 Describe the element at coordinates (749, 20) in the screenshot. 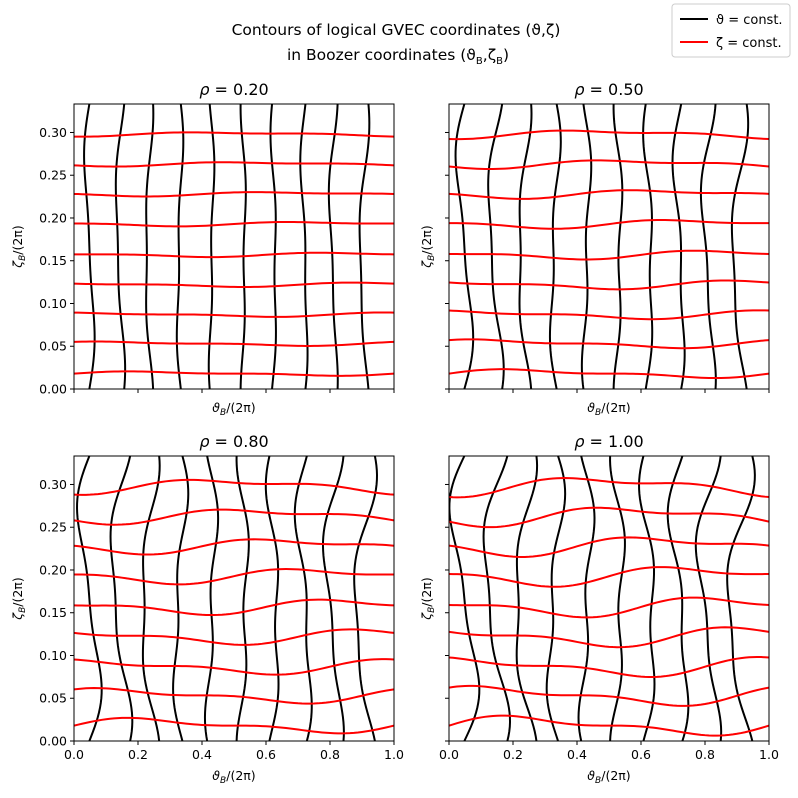

I see `legend-label-theta: ϑ = const.` at that location.